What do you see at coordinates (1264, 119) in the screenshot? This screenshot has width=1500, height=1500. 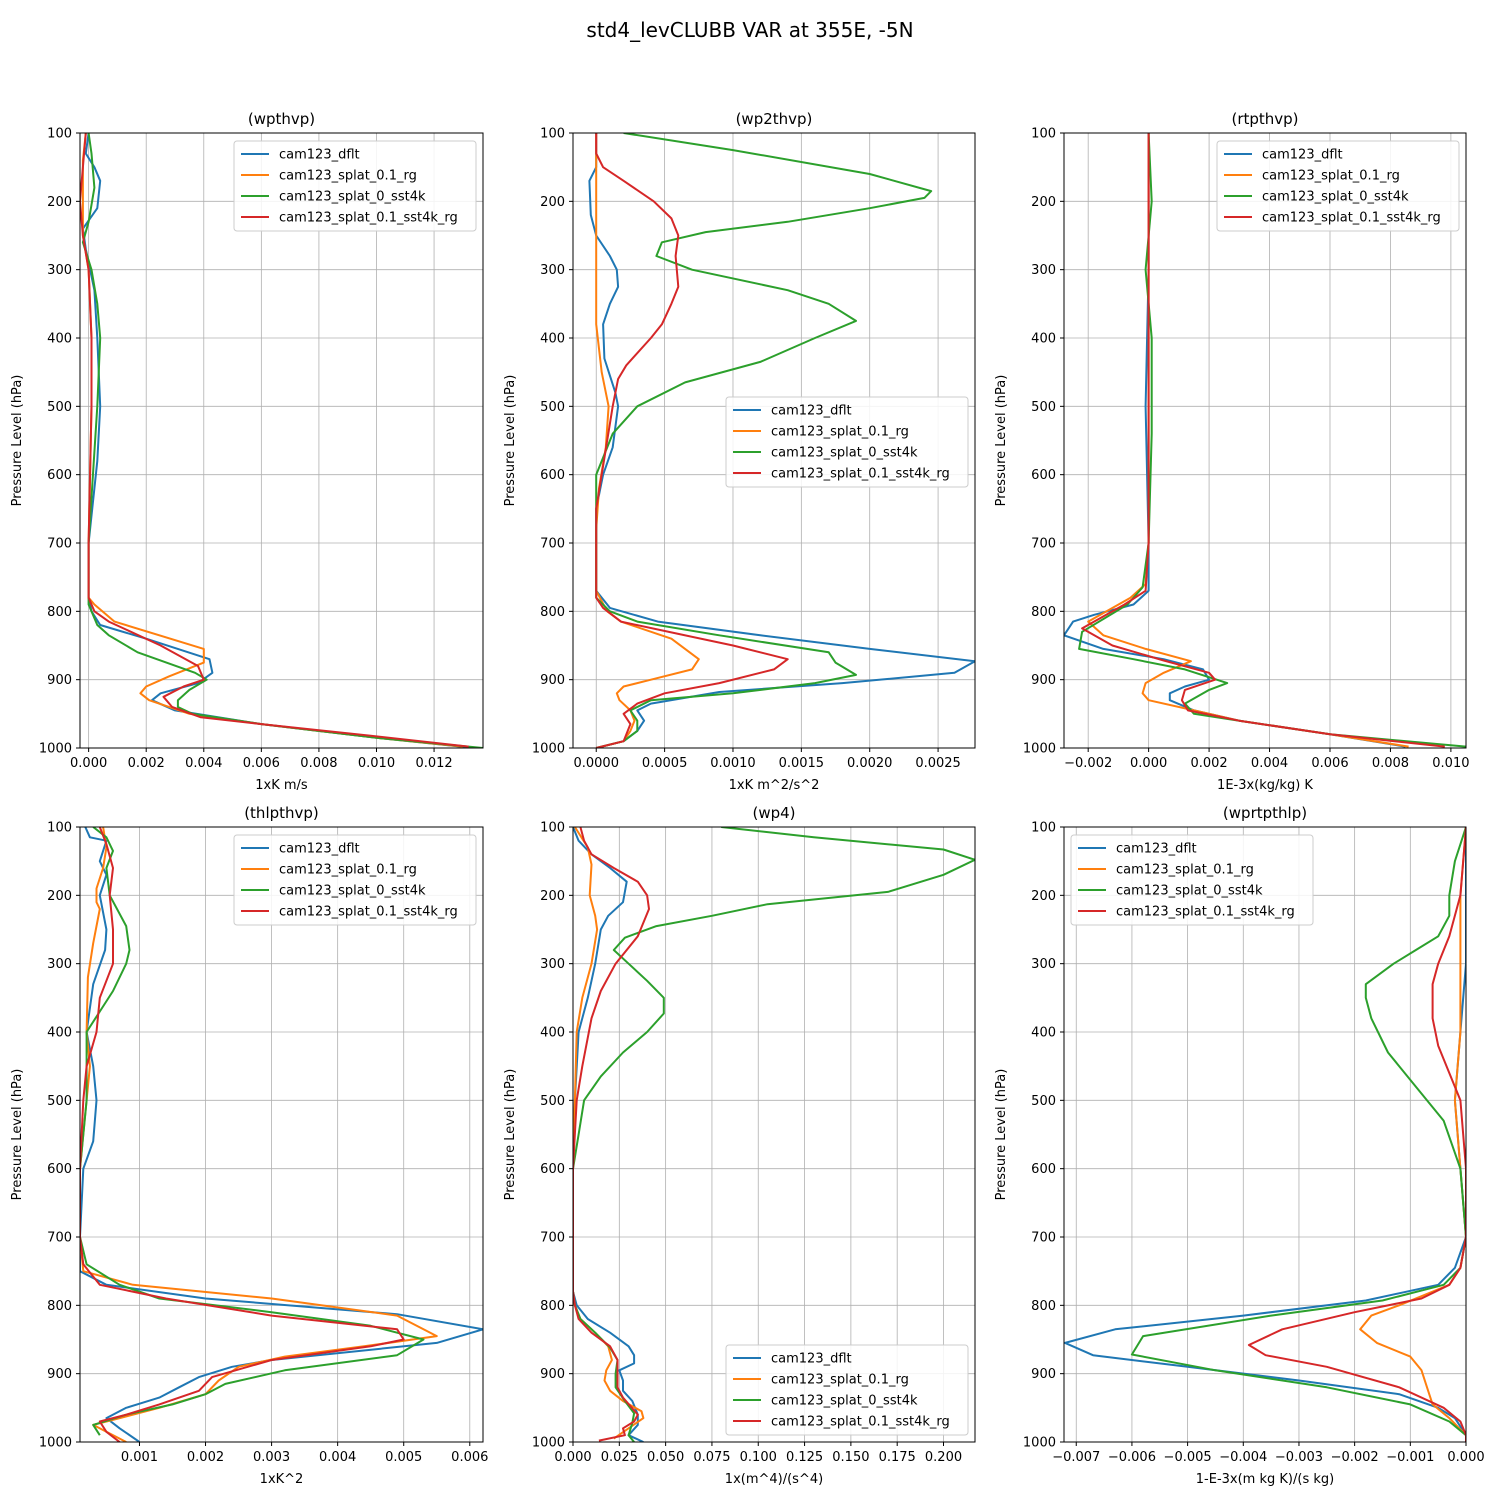 I see `subplot-title: (rtpthvp)` at bounding box center [1264, 119].